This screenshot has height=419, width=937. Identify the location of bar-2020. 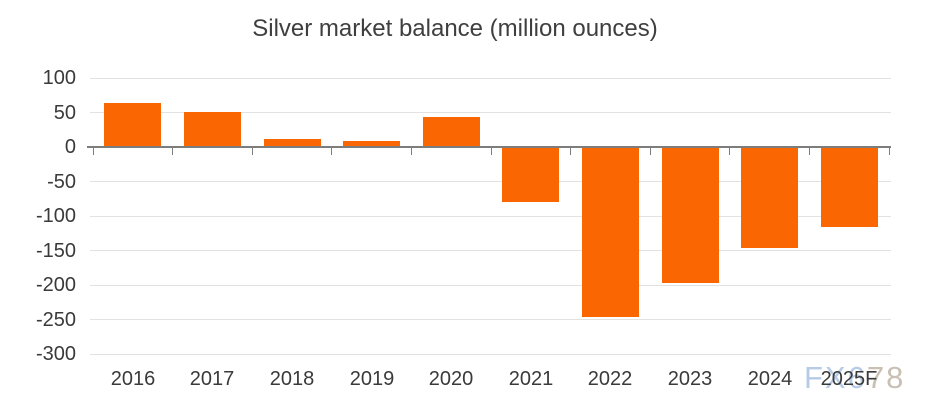
(451, 131).